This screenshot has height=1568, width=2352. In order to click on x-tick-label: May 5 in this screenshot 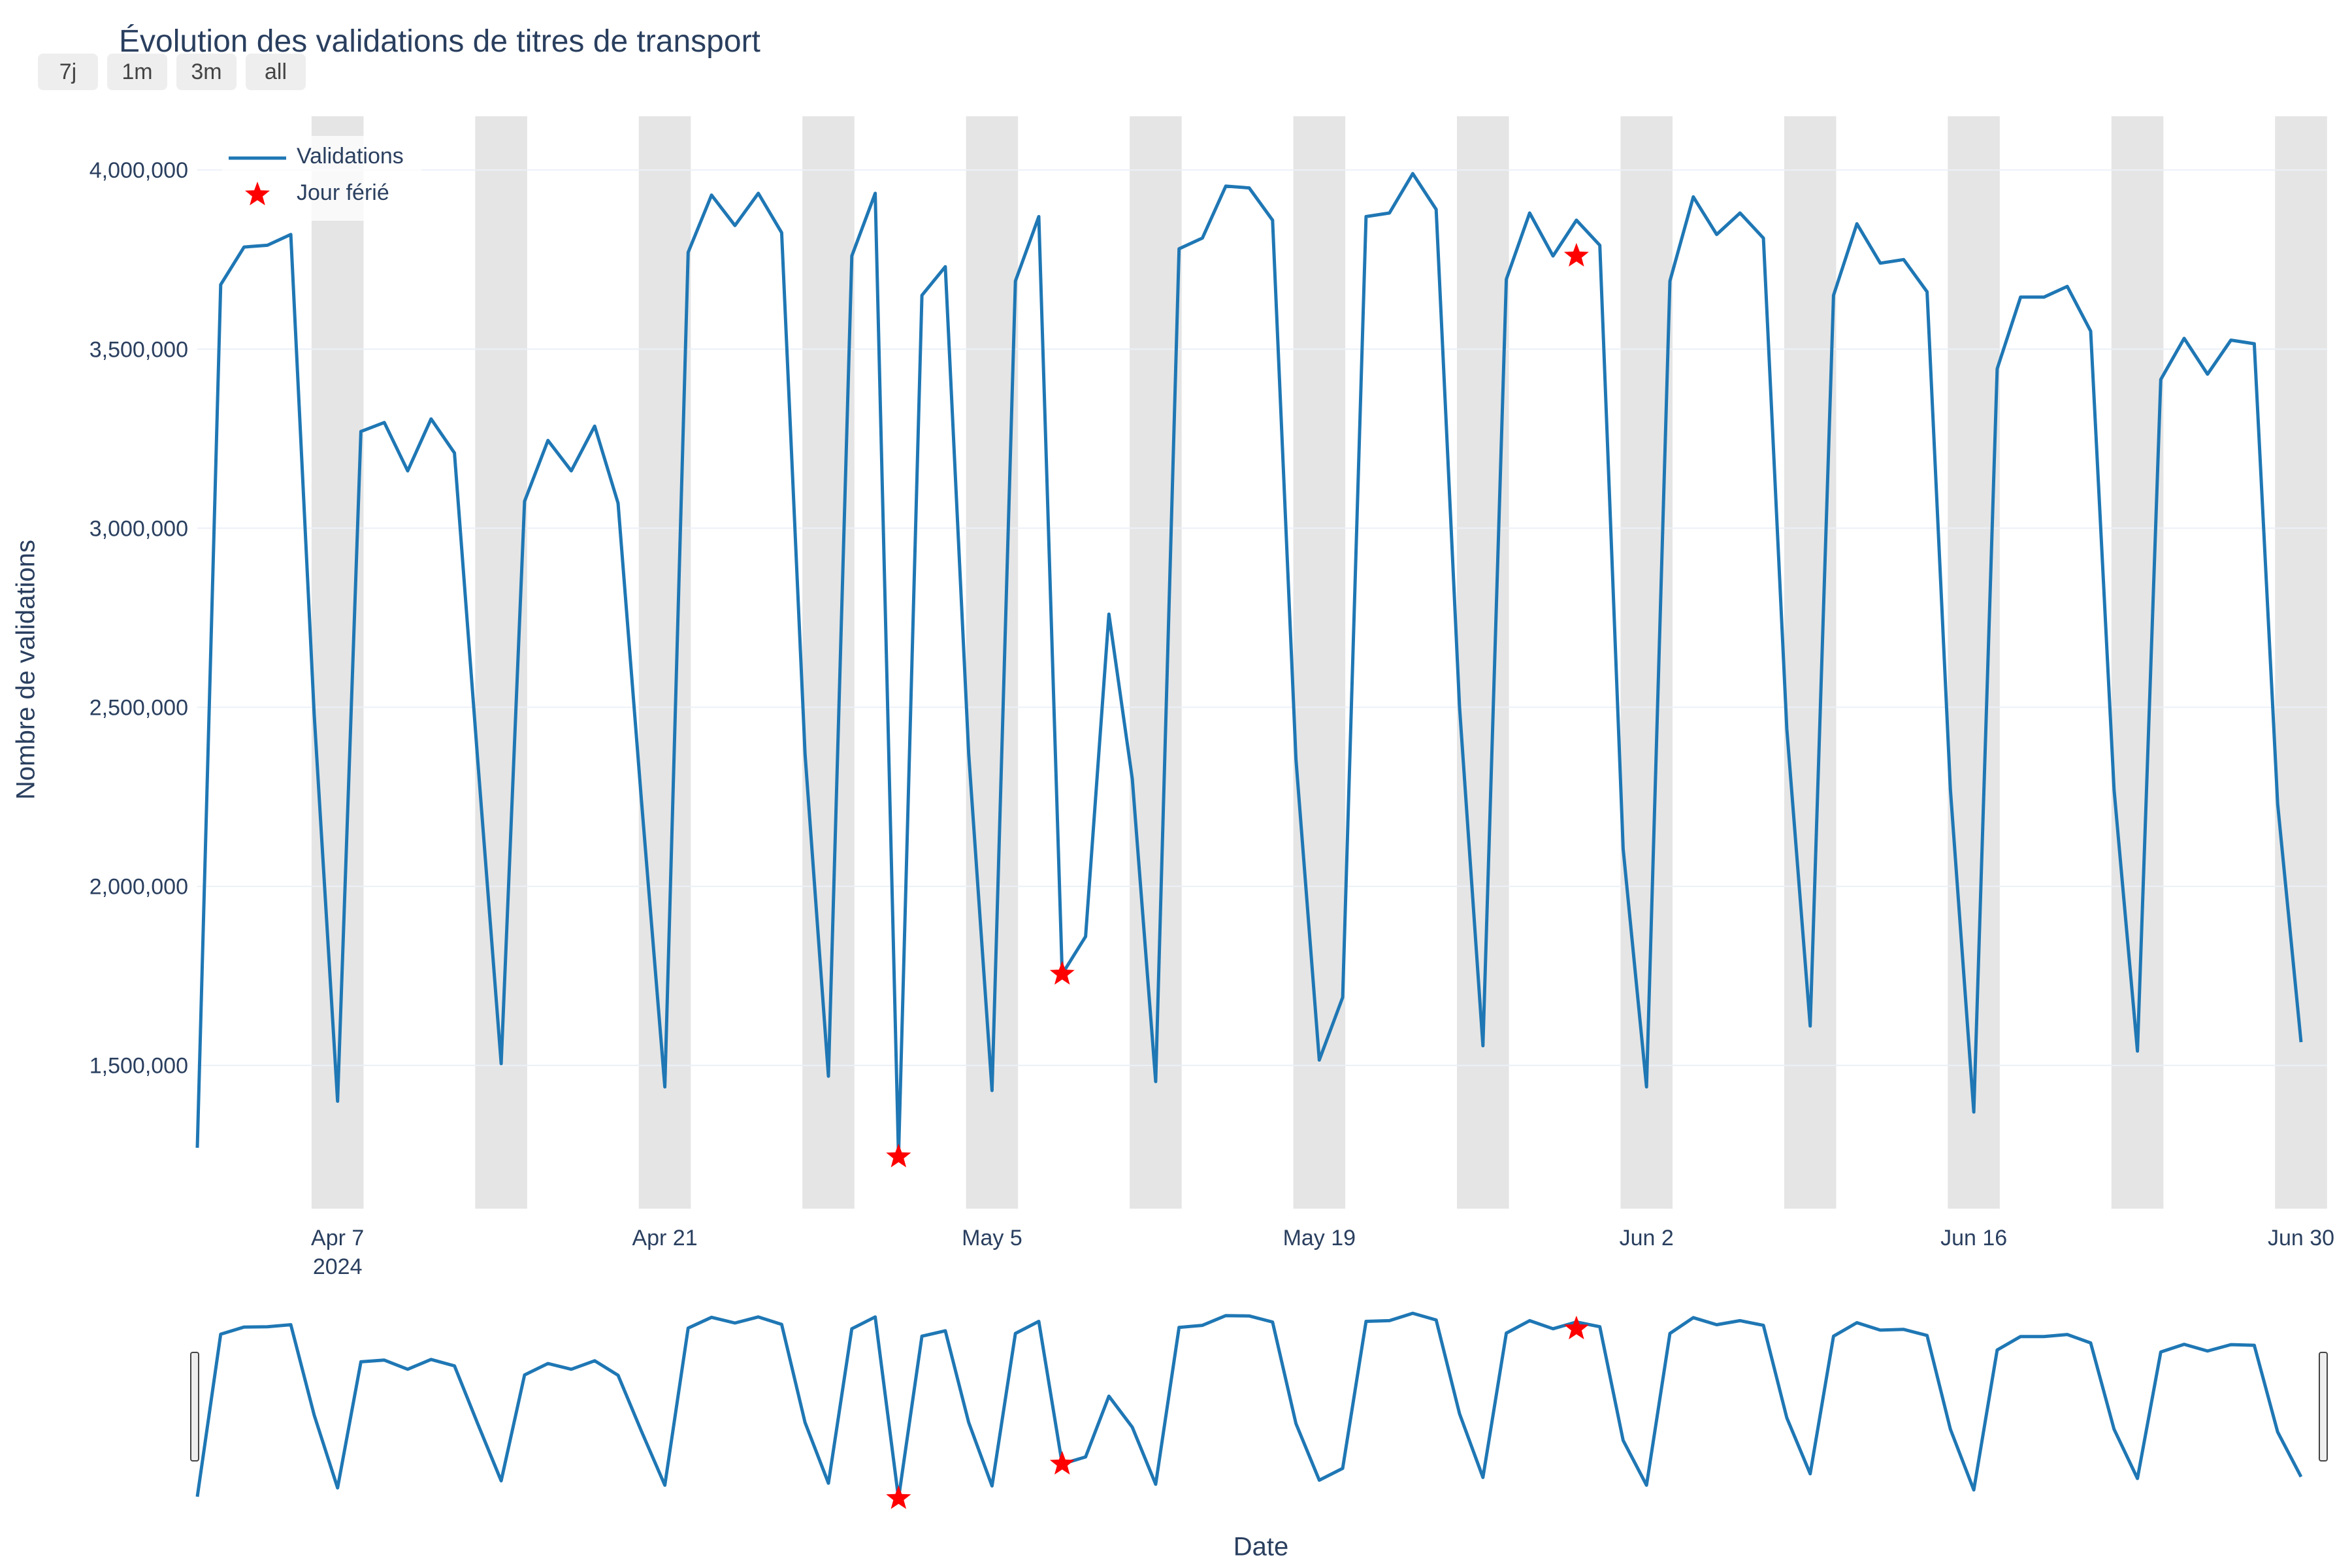, I will do `click(992, 1238)`.